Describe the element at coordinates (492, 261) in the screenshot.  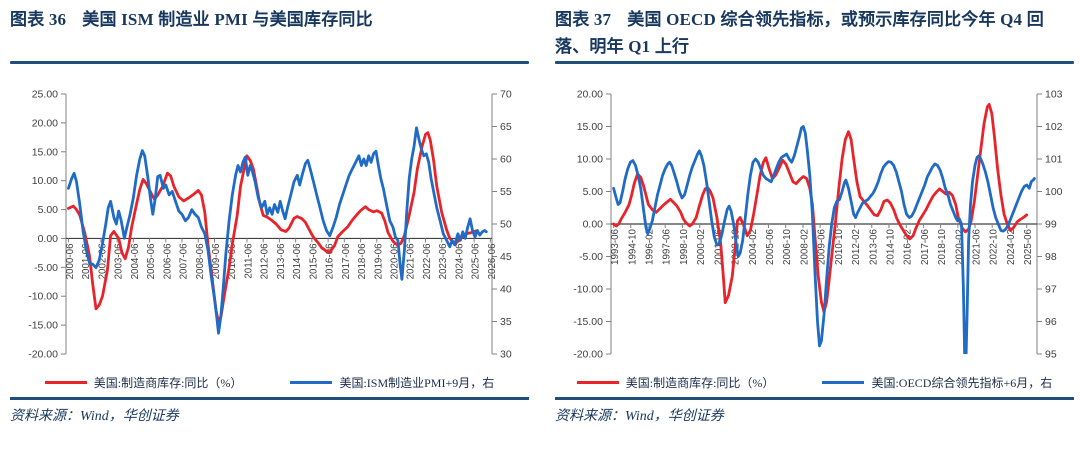
I see `svg-text: 2026-06` at that location.